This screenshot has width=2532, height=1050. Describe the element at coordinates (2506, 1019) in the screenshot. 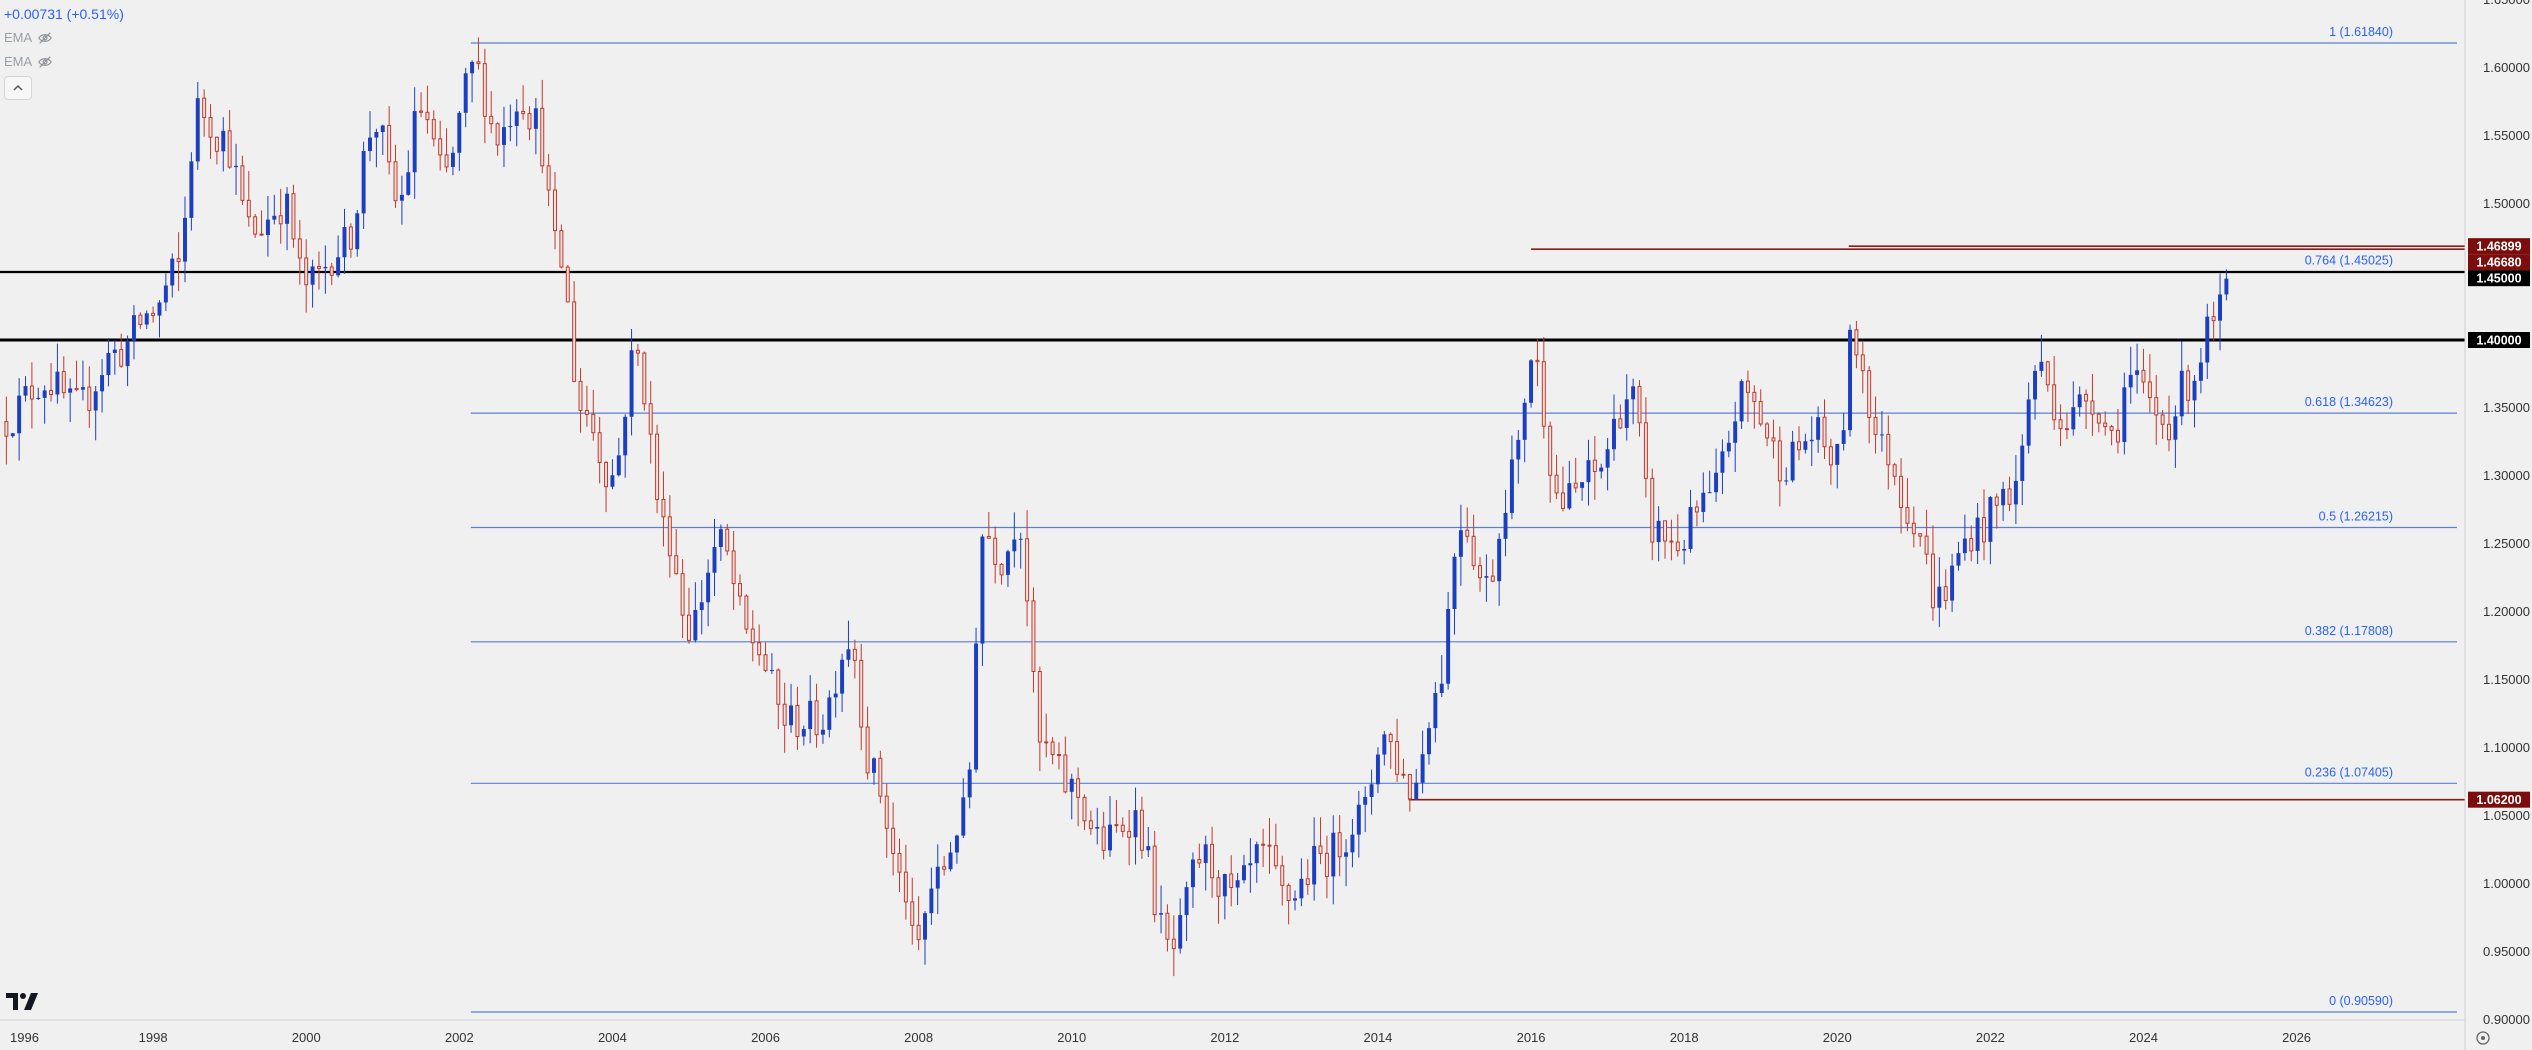

I see `y-tick-label: 0.90000` at that location.